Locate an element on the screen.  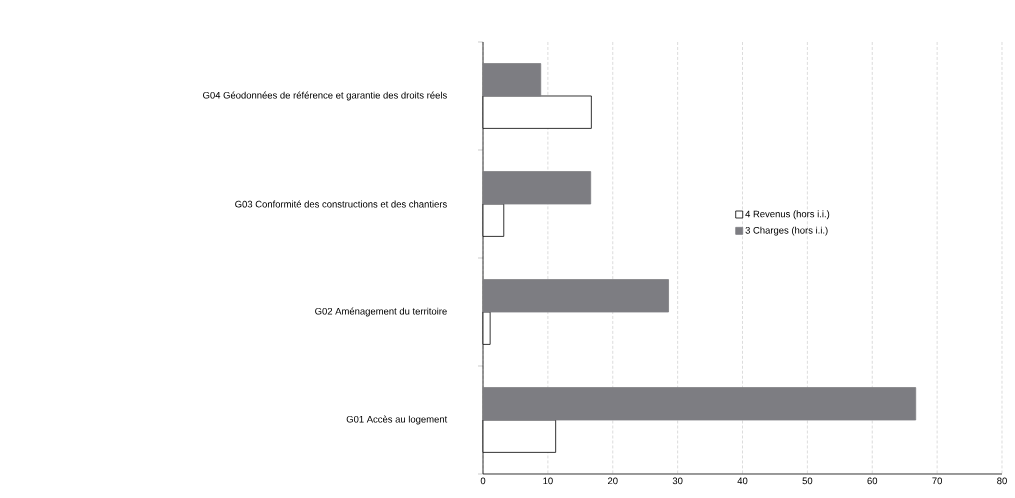
y-tick-label: G02 Aménagement du territoire is located at coordinates (381, 312).